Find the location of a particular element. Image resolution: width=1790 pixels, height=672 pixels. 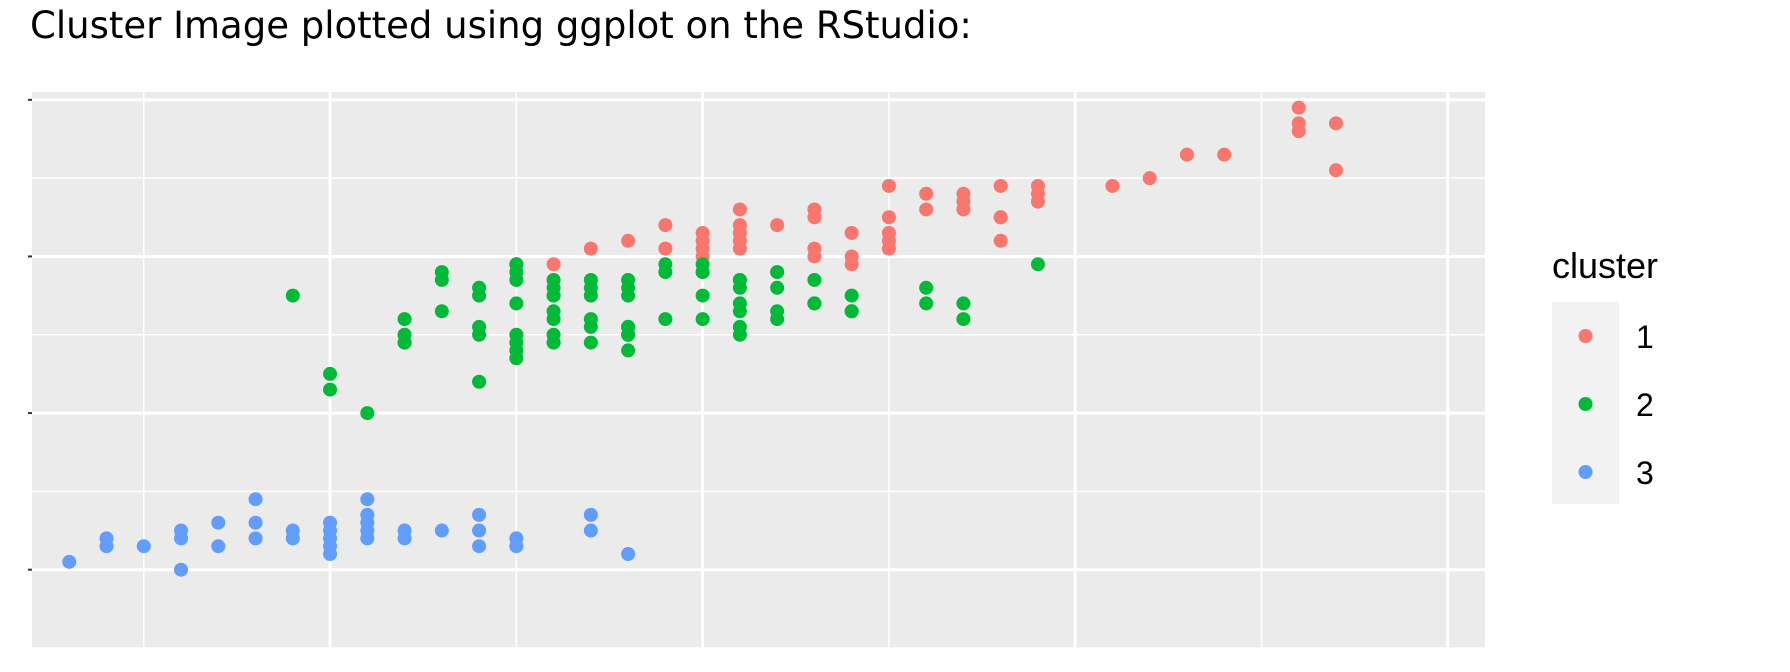

legend-label-1: 1 is located at coordinates (1645, 337).